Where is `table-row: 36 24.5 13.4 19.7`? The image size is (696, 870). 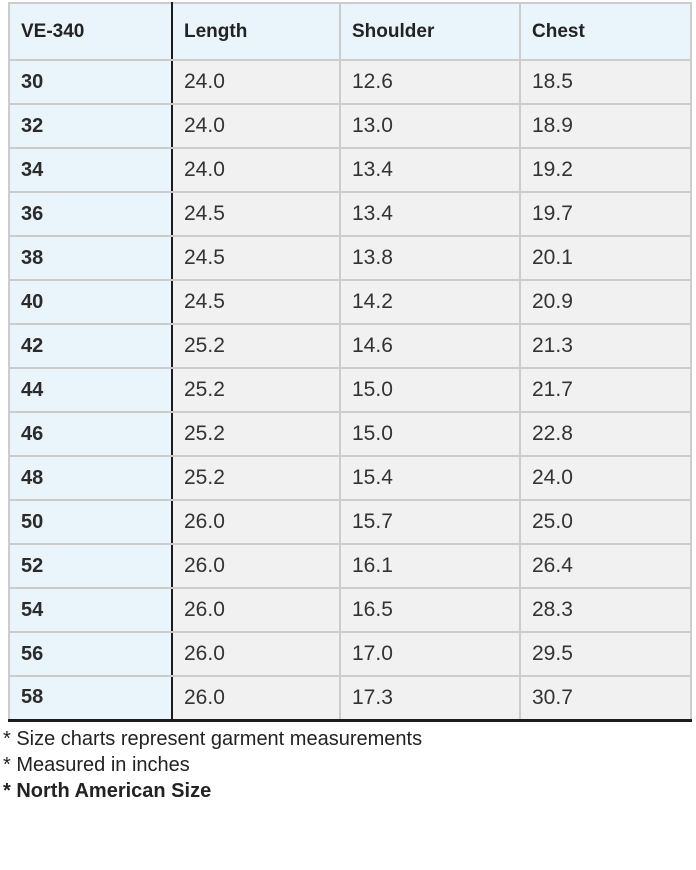 table-row: 36 24.5 13.4 19.7 is located at coordinates (350, 214).